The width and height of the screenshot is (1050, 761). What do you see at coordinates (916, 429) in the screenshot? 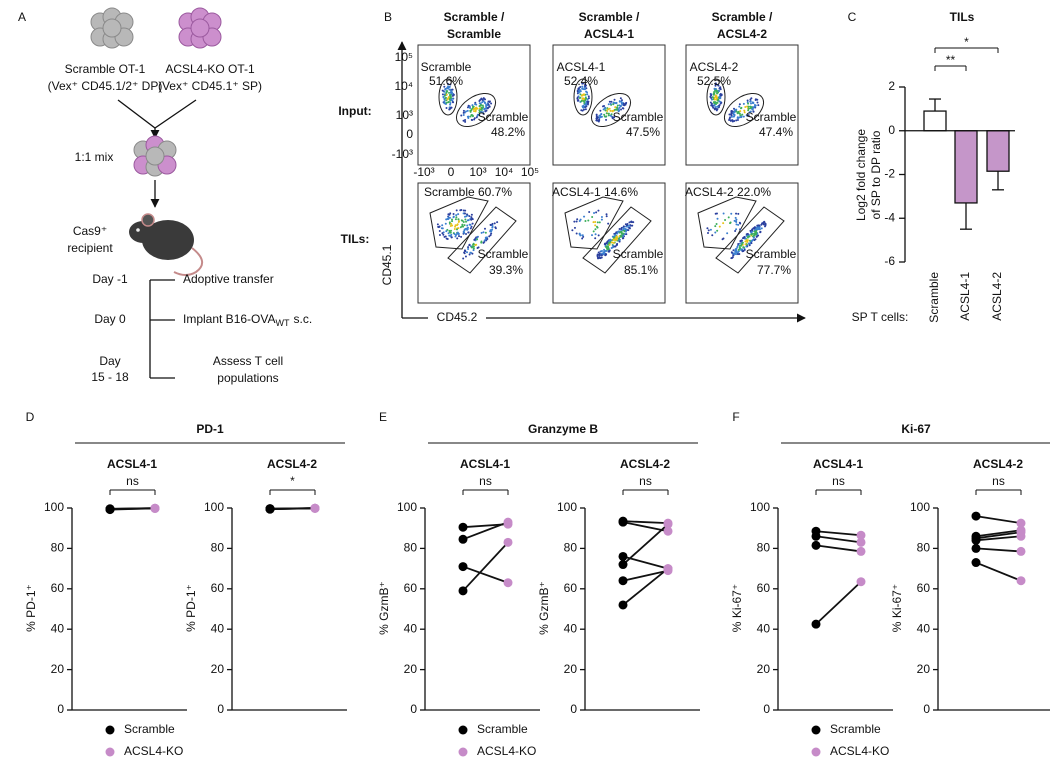
I see `group-title: Ki-67` at bounding box center [916, 429].